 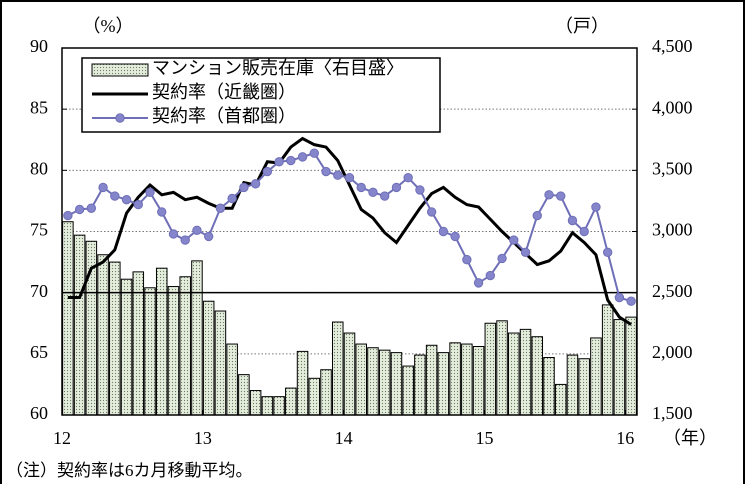 I want to click on legend-label: マンション販売在庫〈右目盛〉, so click(x=278, y=68).